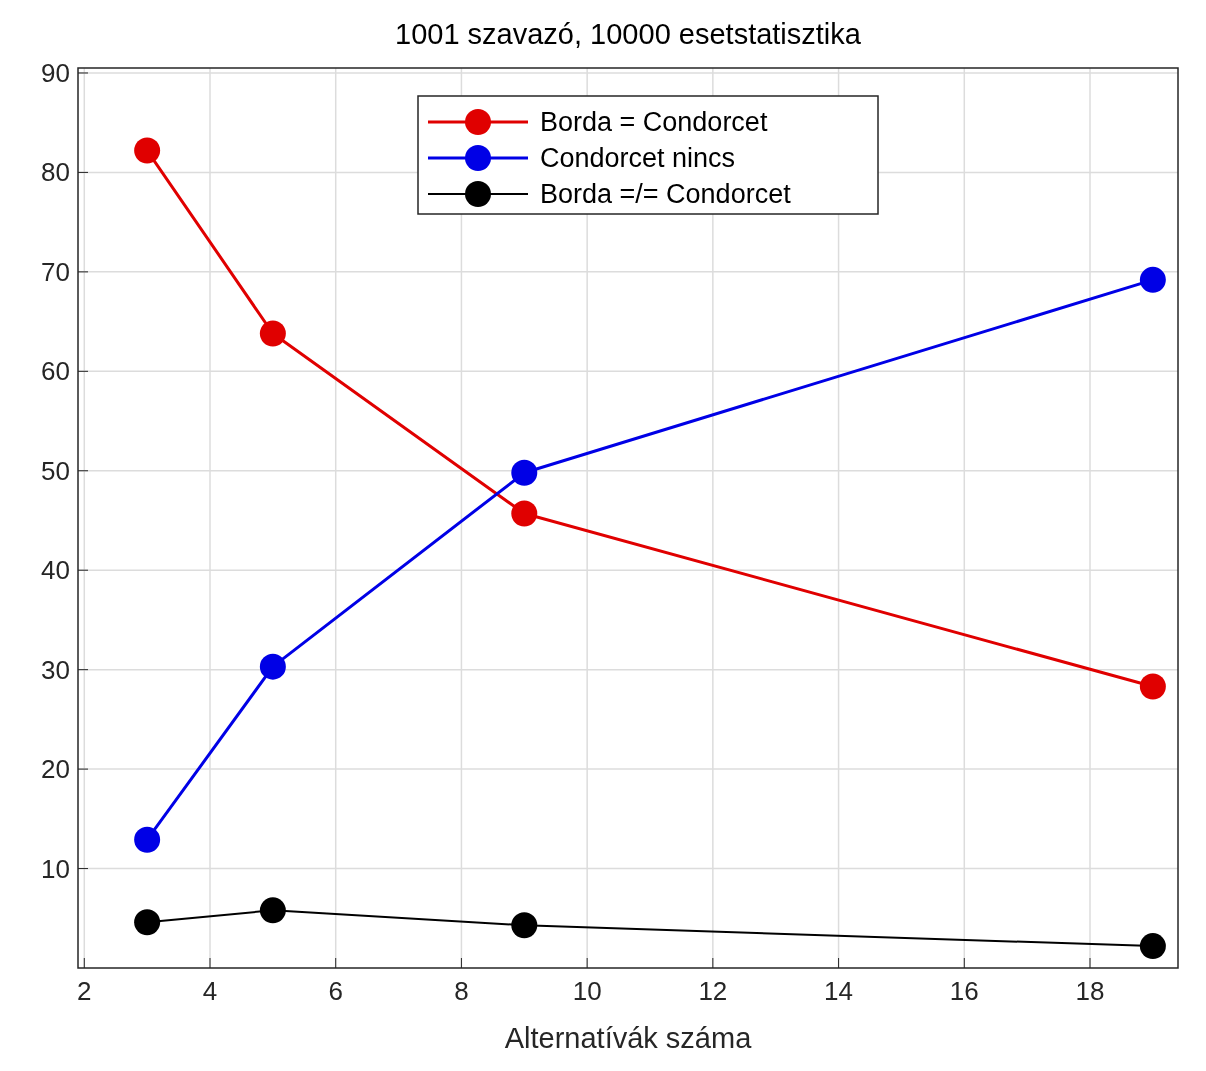 This screenshot has height=1071, width=1206. What do you see at coordinates (335, 991) in the screenshot?
I see `x-tick-label: 6` at bounding box center [335, 991].